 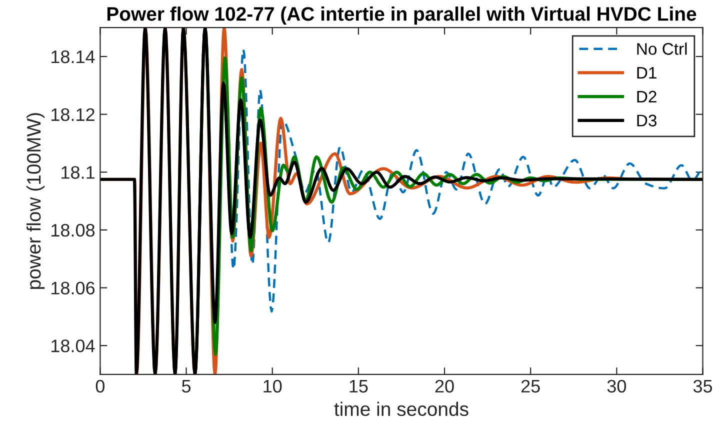 What do you see at coordinates (73, 288) in the screenshot?
I see `y-tick-label: 18.06` at bounding box center [73, 288].